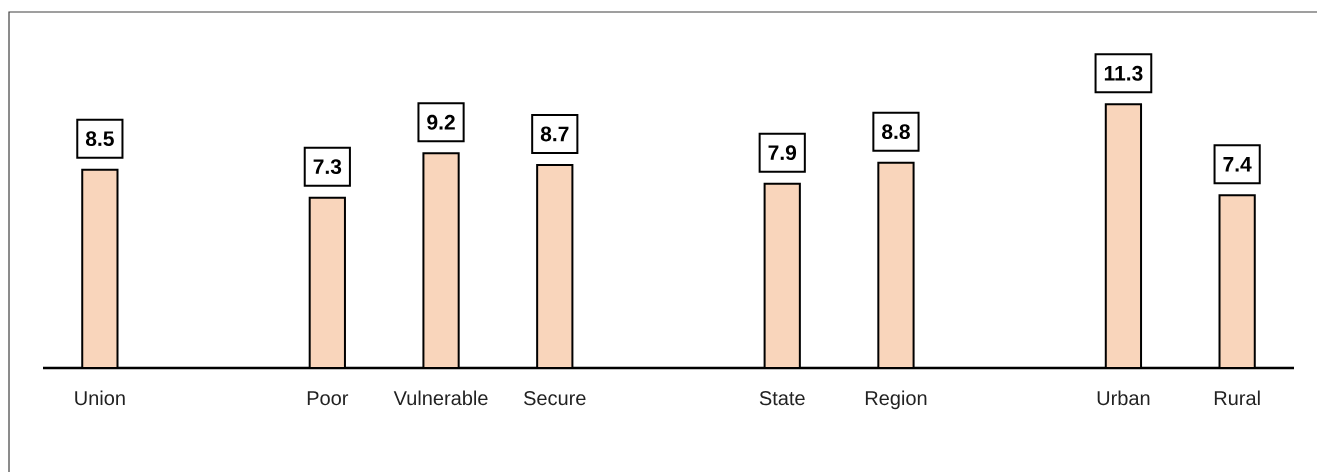  Describe the element at coordinates (782, 153) in the screenshot. I see `data-label: 7.9` at that location.